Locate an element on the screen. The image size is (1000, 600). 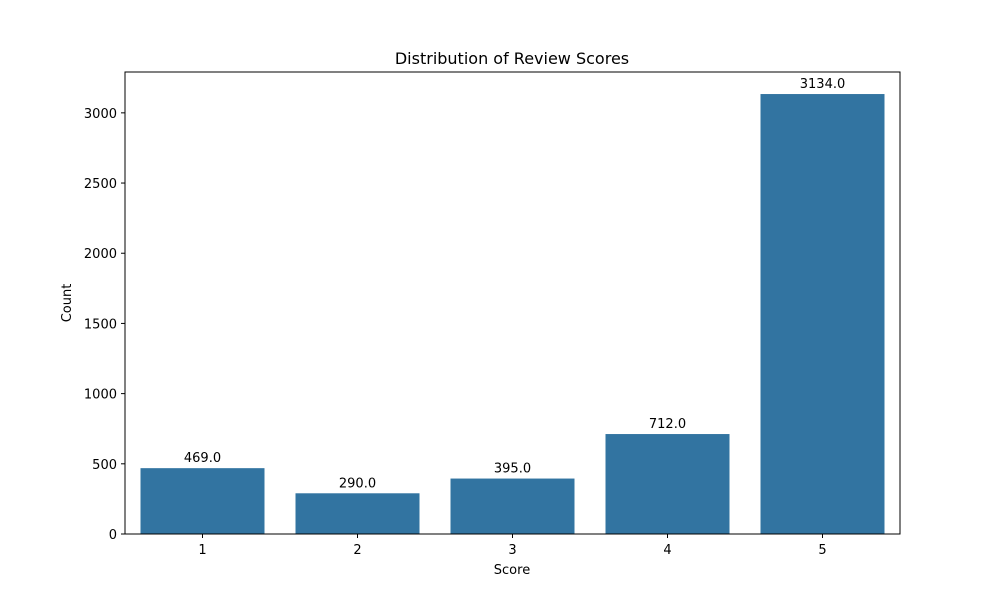
x-axis-label: Score is located at coordinates (512, 570).